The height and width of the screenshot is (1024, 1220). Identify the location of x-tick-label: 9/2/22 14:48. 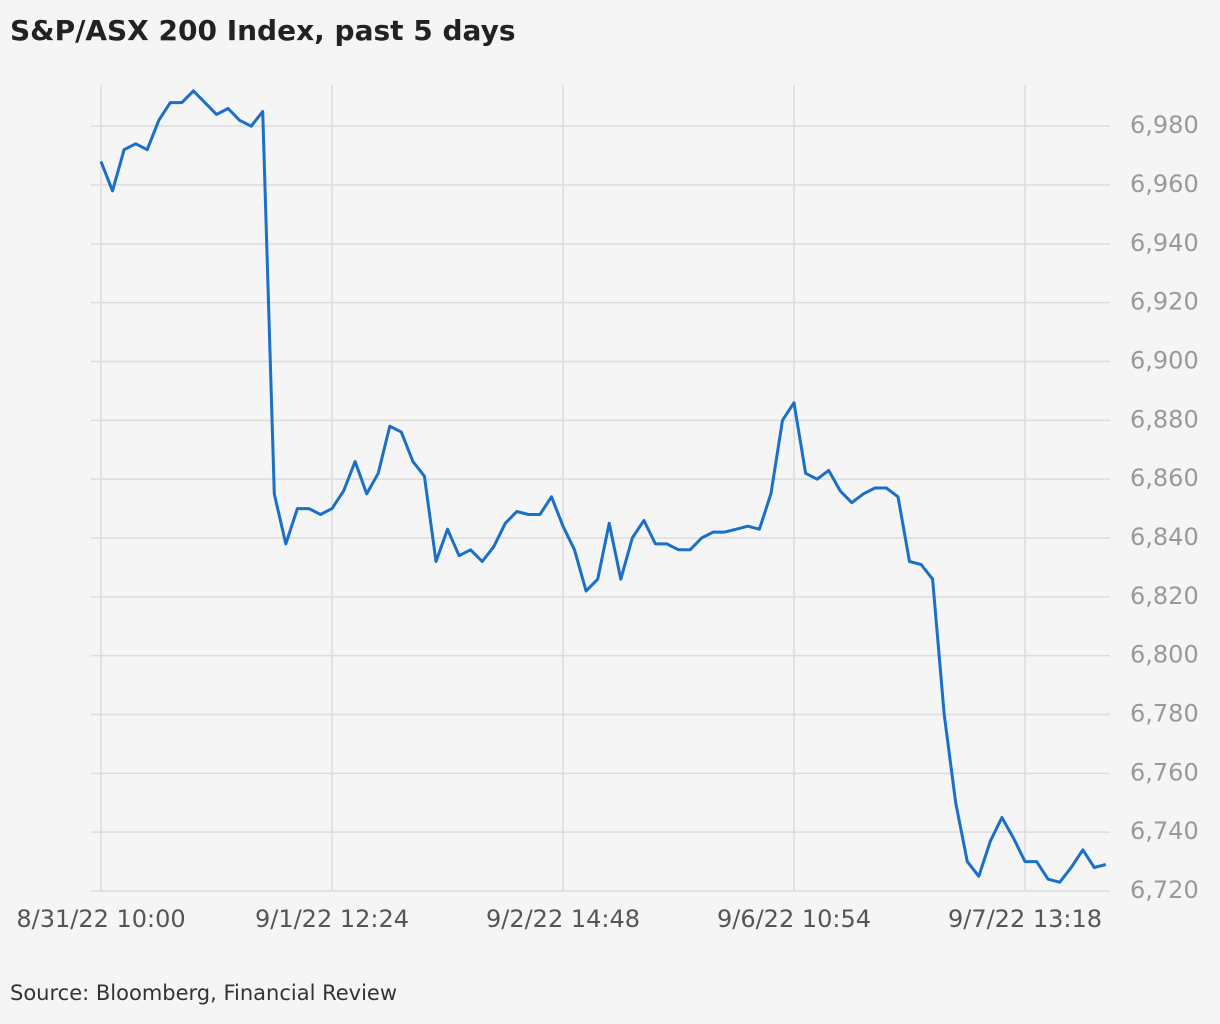
(563, 919).